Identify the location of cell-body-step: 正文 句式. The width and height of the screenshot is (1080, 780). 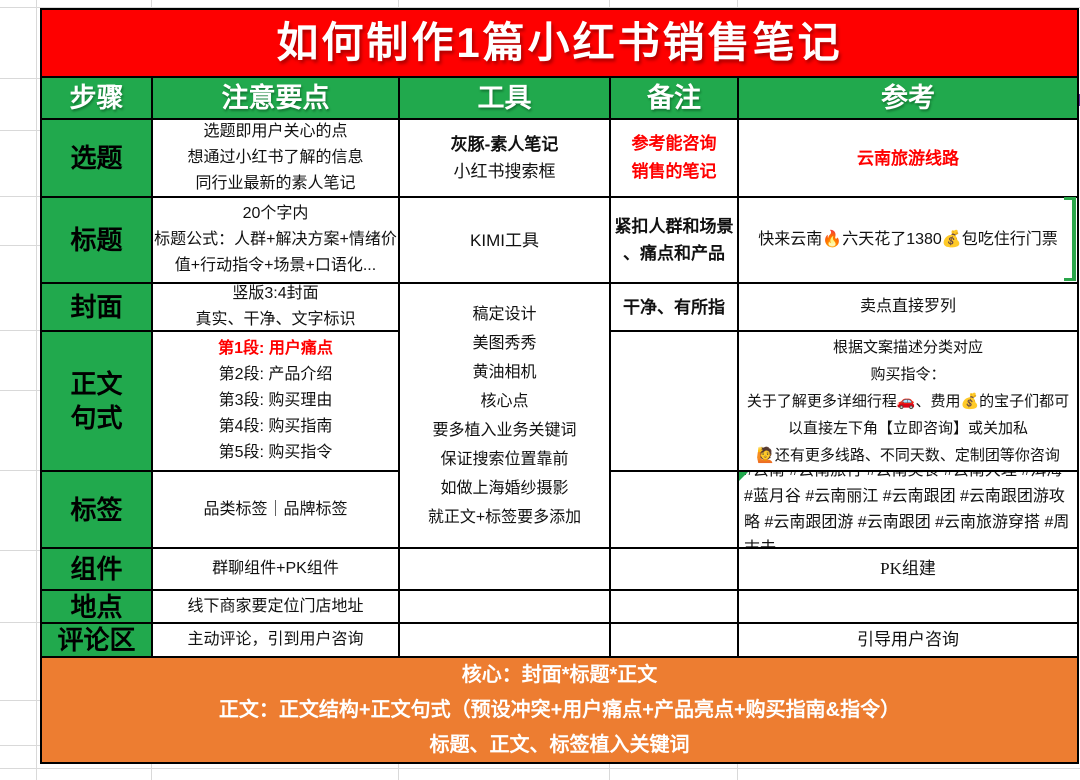
(96, 401).